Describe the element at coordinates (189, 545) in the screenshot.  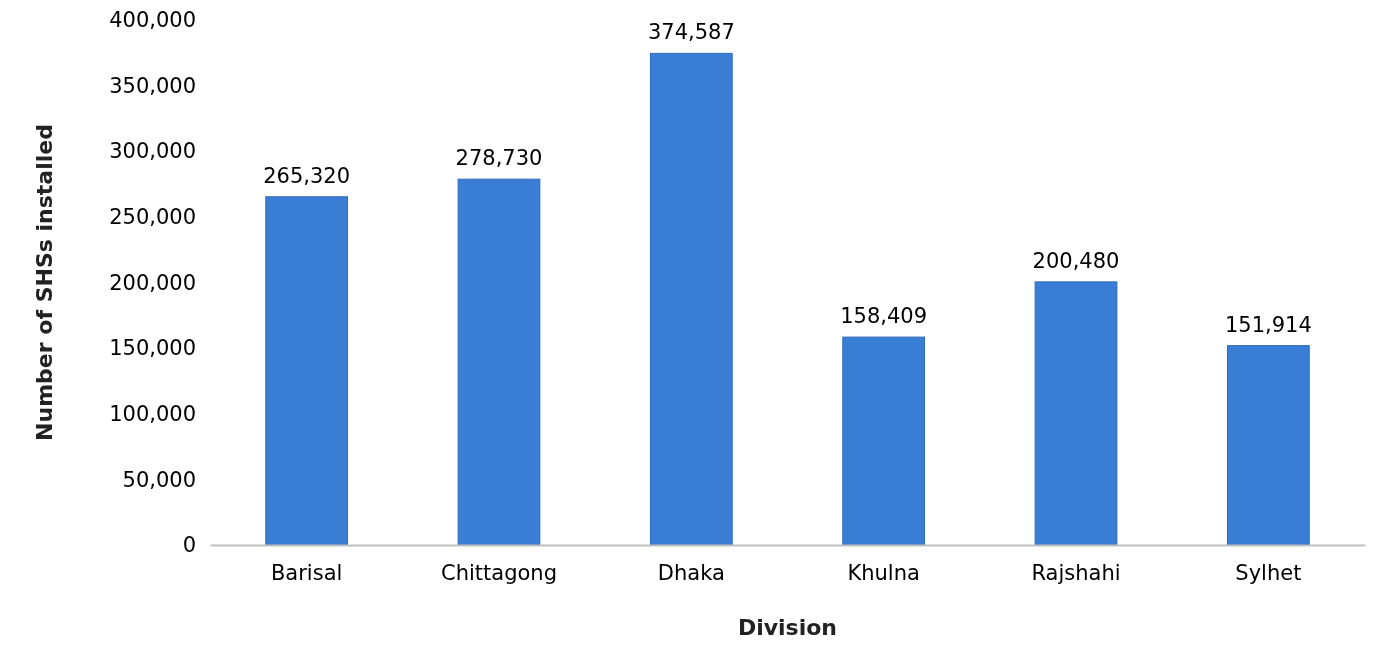
I see `y-tick-label: 0` at that location.